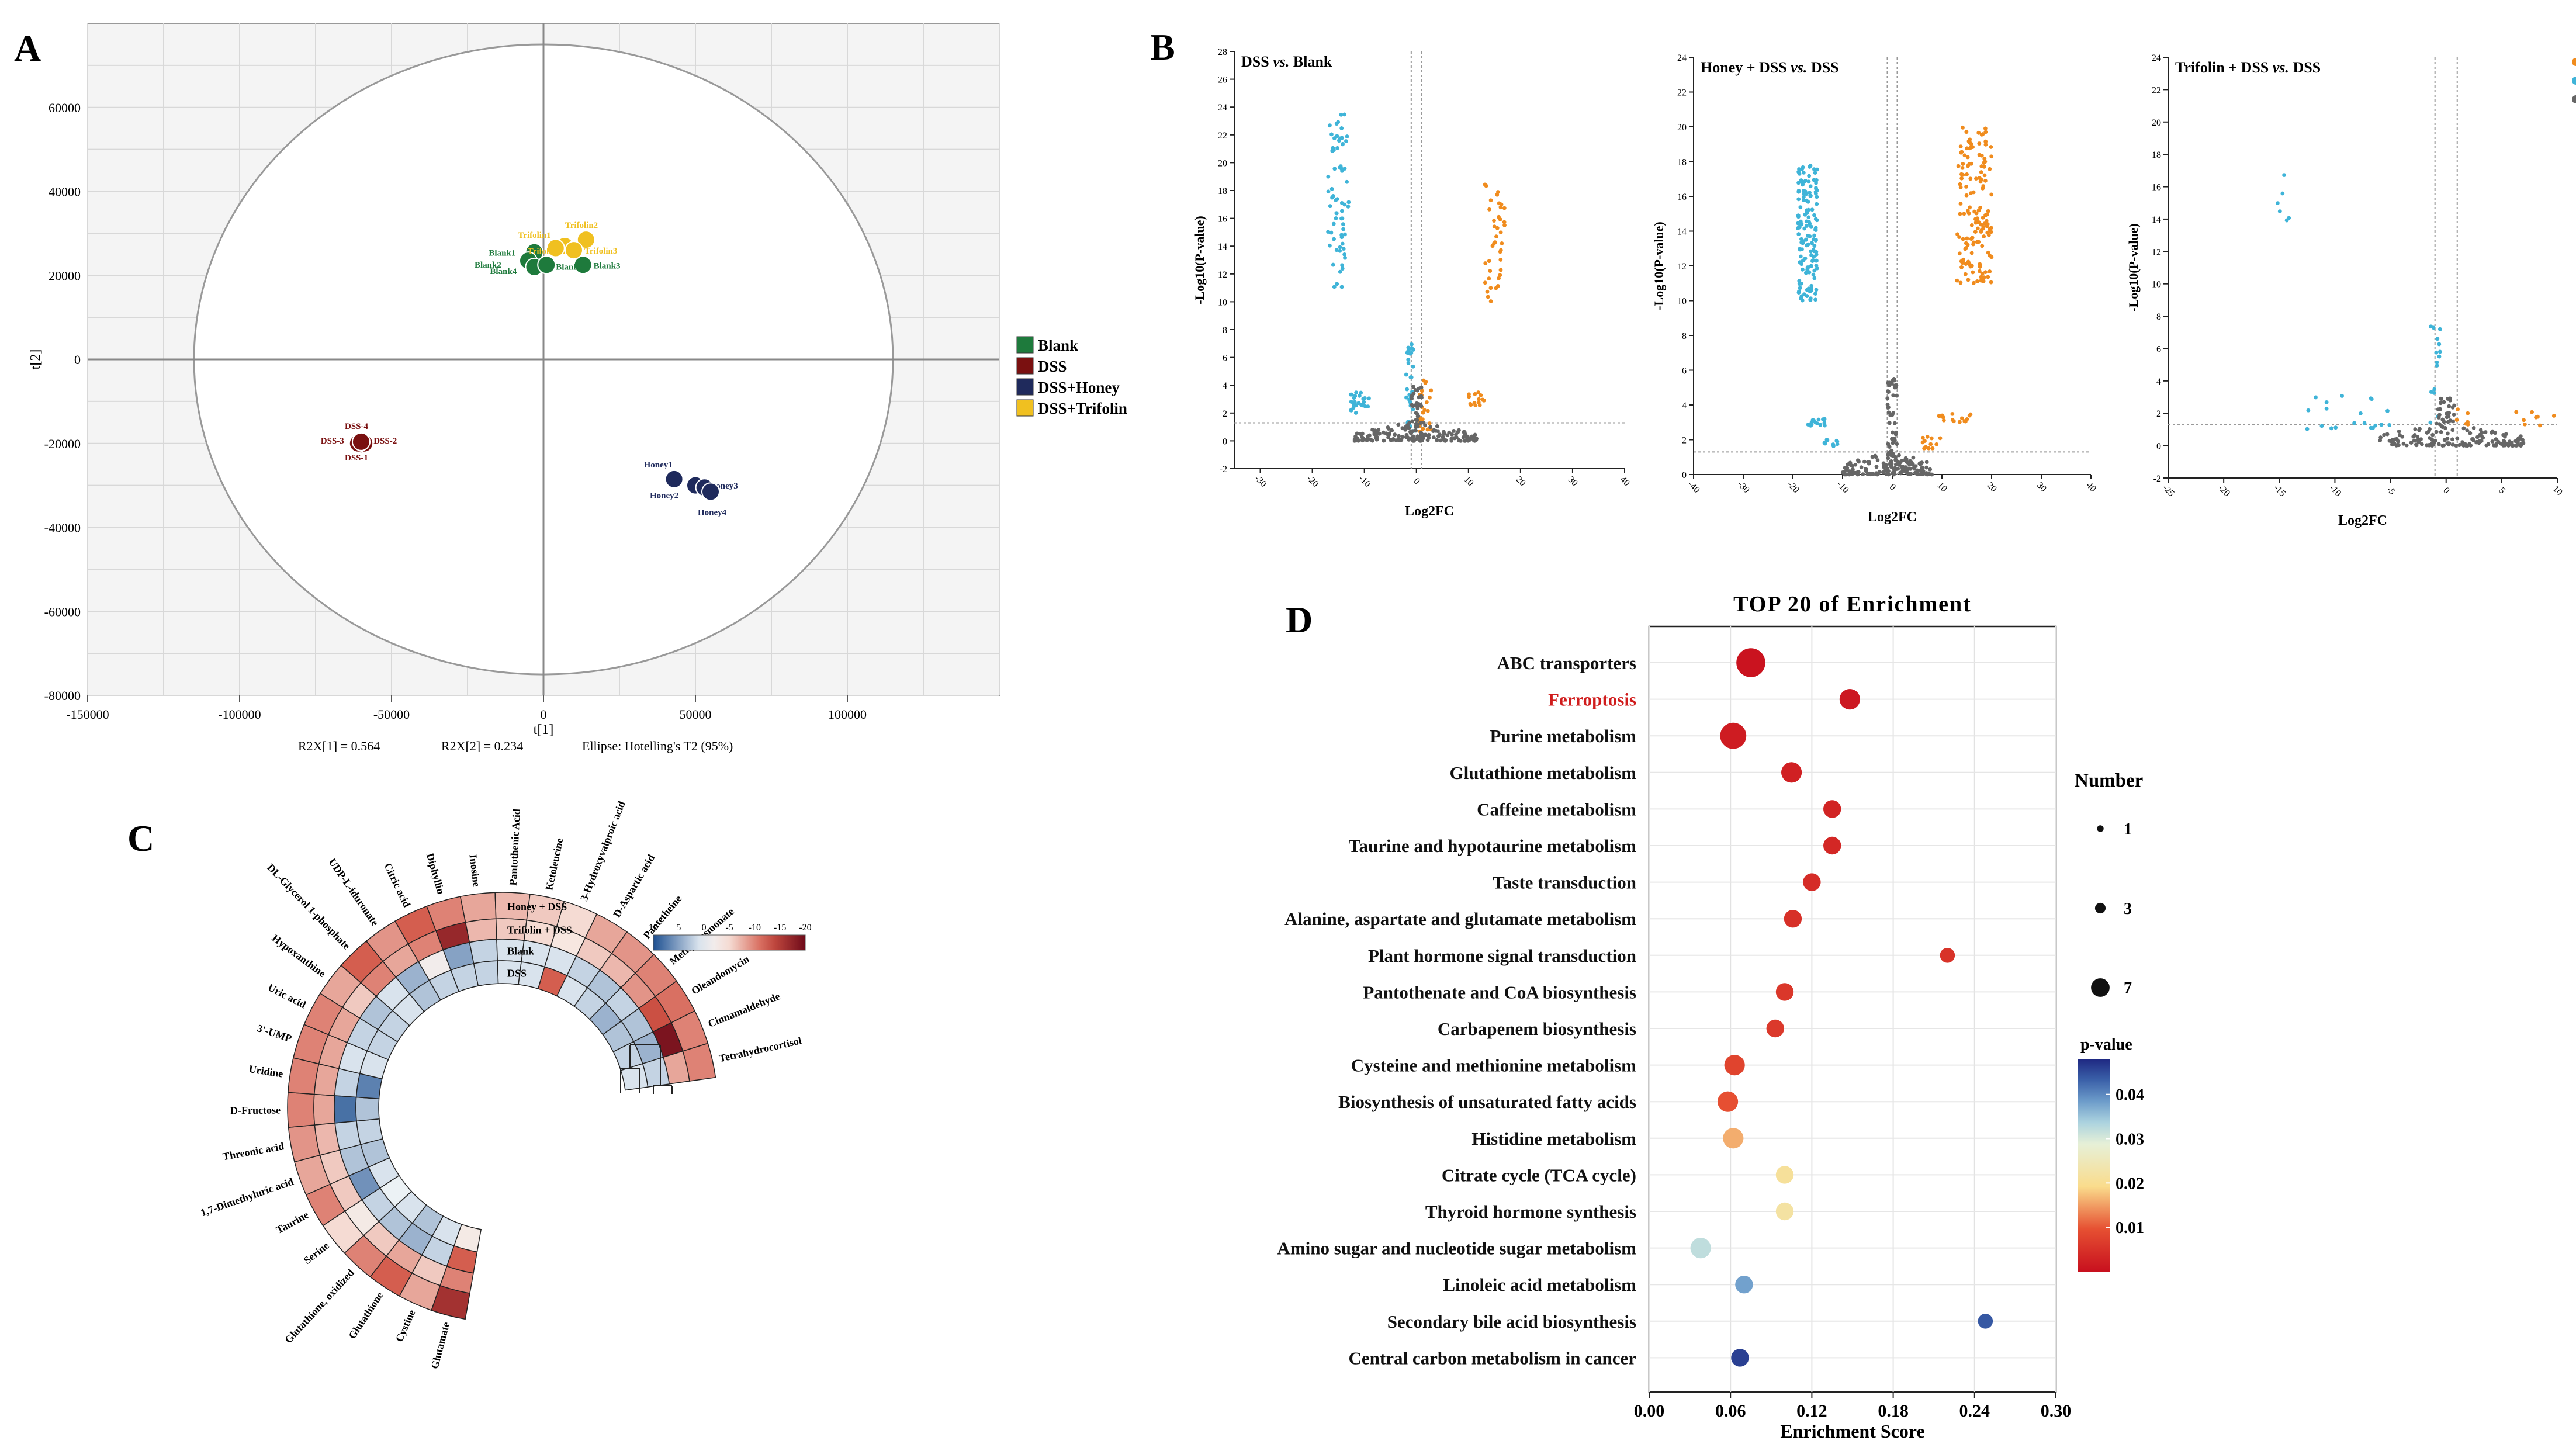 The height and width of the screenshot is (1451, 2576). What do you see at coordinates (653, 928) in the screenshot?
I see `heatmap-scale-tick: 10` at bounding box center [653, 928].